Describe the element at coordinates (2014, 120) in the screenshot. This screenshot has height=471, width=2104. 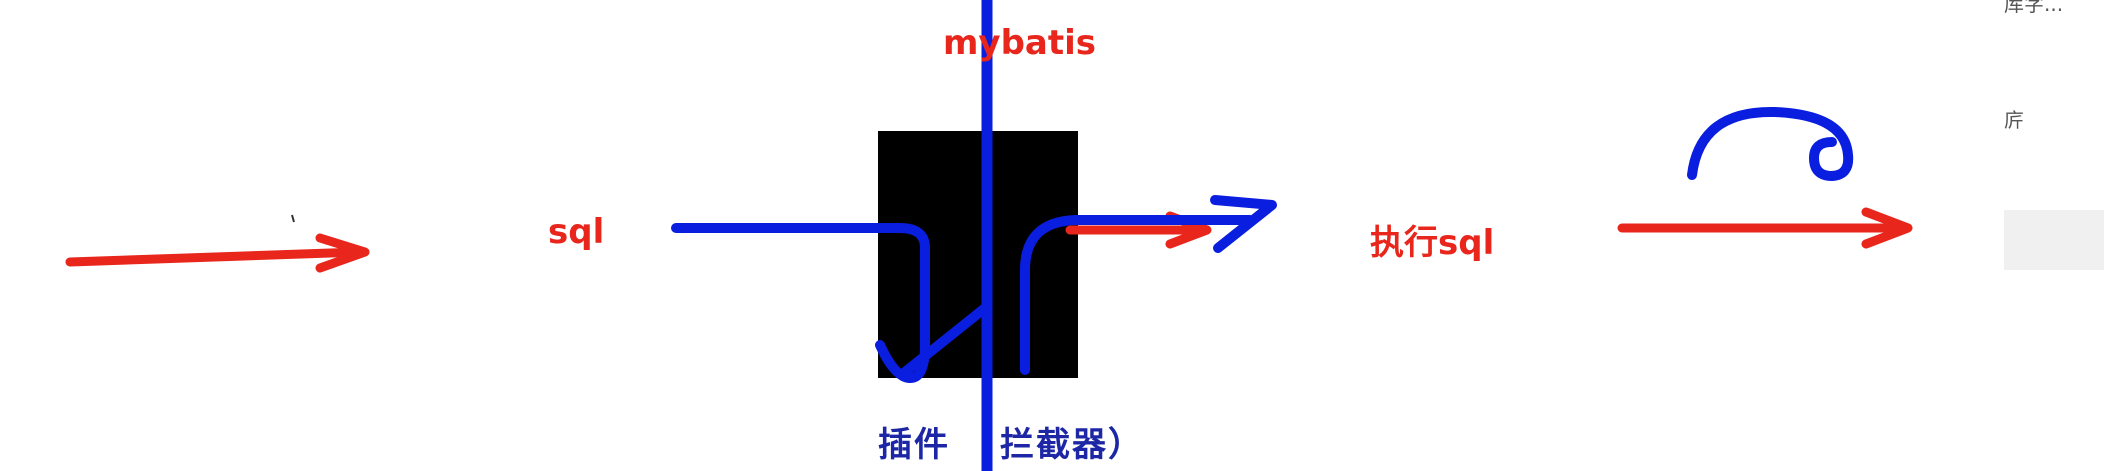
I see `side-text-middle: 庍` at that location.